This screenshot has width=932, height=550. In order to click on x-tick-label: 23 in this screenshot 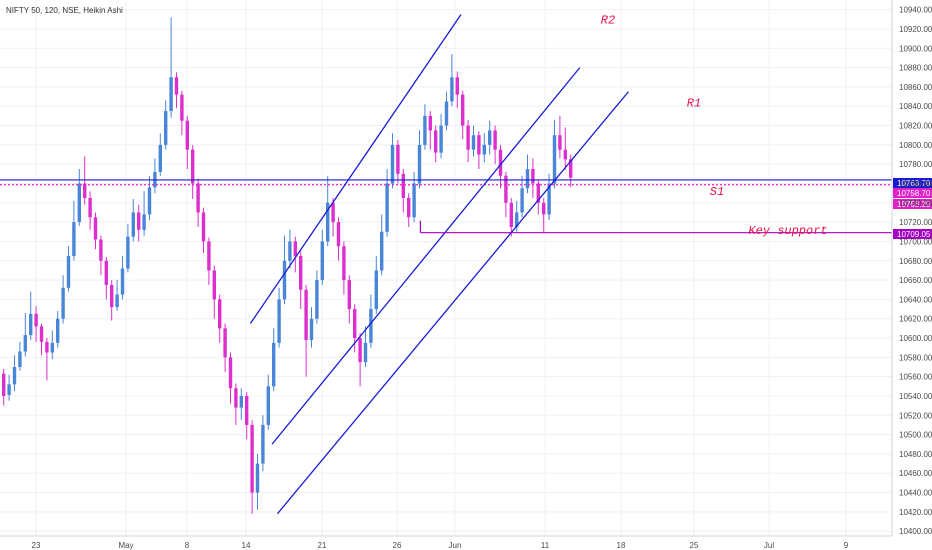, I will do `click(36, 545)`.